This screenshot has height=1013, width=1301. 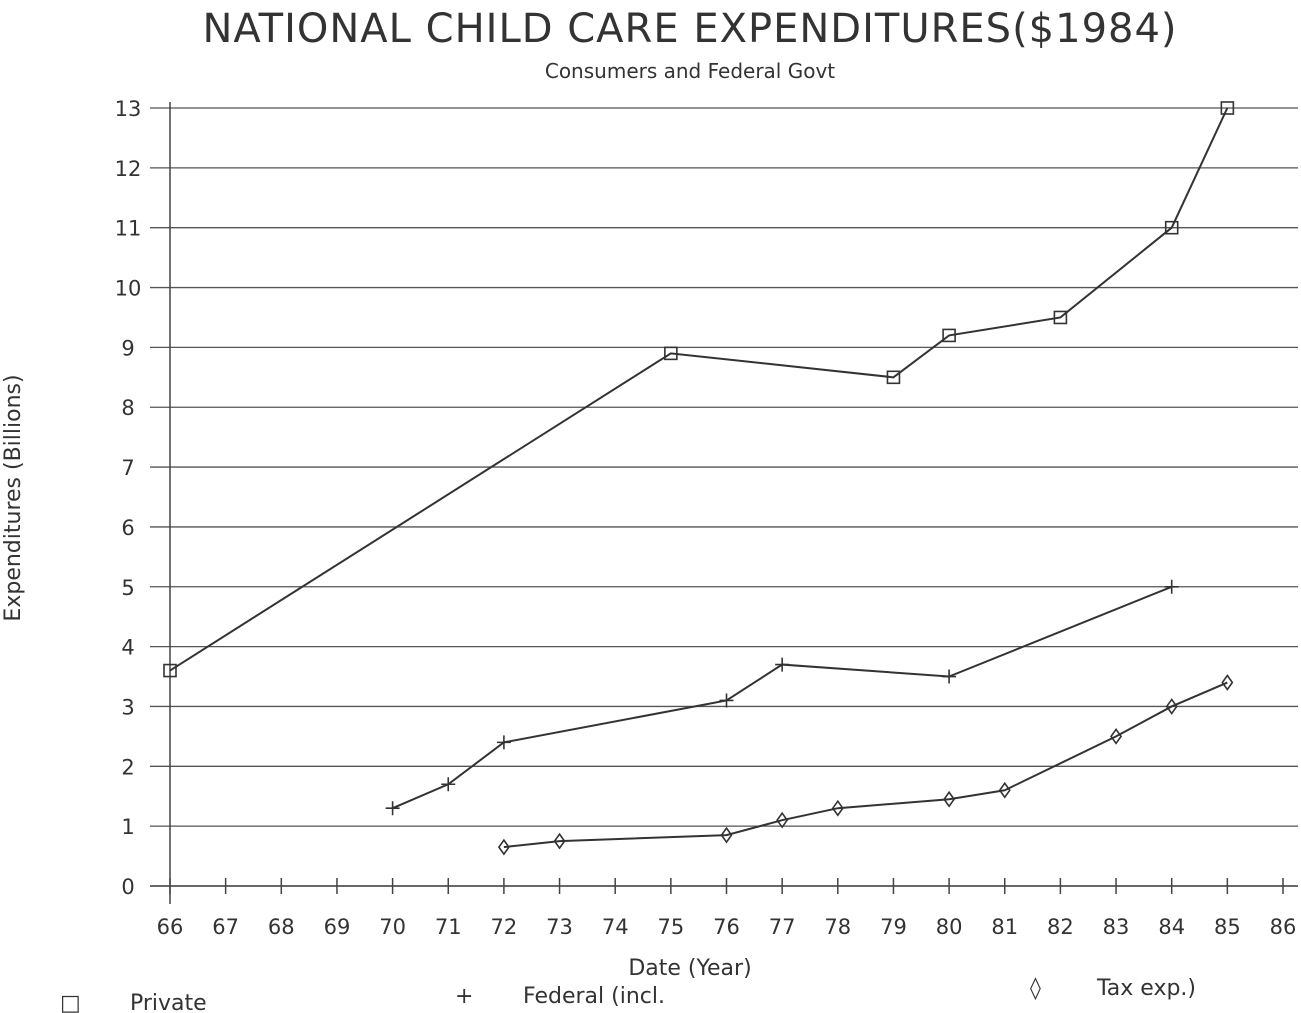 I want to click on y-tick-label: 13, so click(x=128, y=109).